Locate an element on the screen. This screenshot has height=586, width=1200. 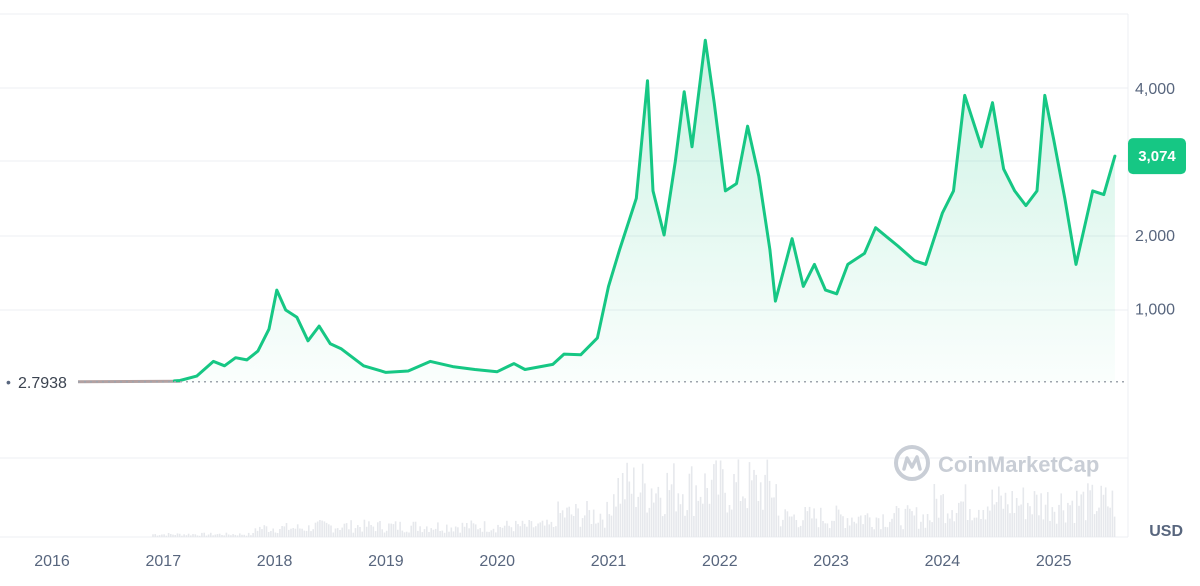
volume-bars is located at coordinates (634, 498).